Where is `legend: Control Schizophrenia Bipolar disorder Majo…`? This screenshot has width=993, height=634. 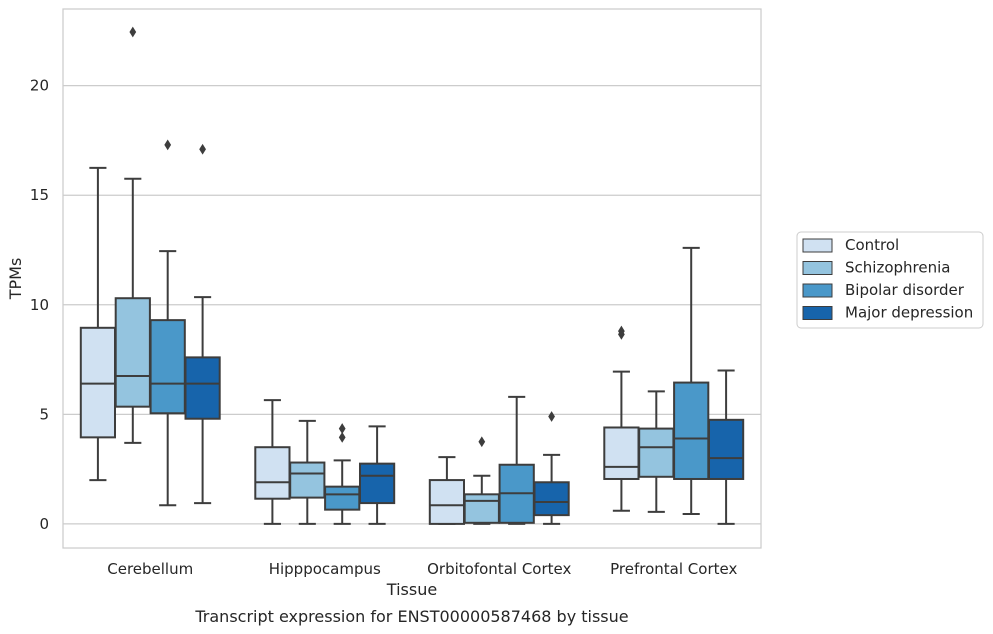 legend: Control Schizophrenia Bipolar disorder Majo… is located at coordinates (890, 280).